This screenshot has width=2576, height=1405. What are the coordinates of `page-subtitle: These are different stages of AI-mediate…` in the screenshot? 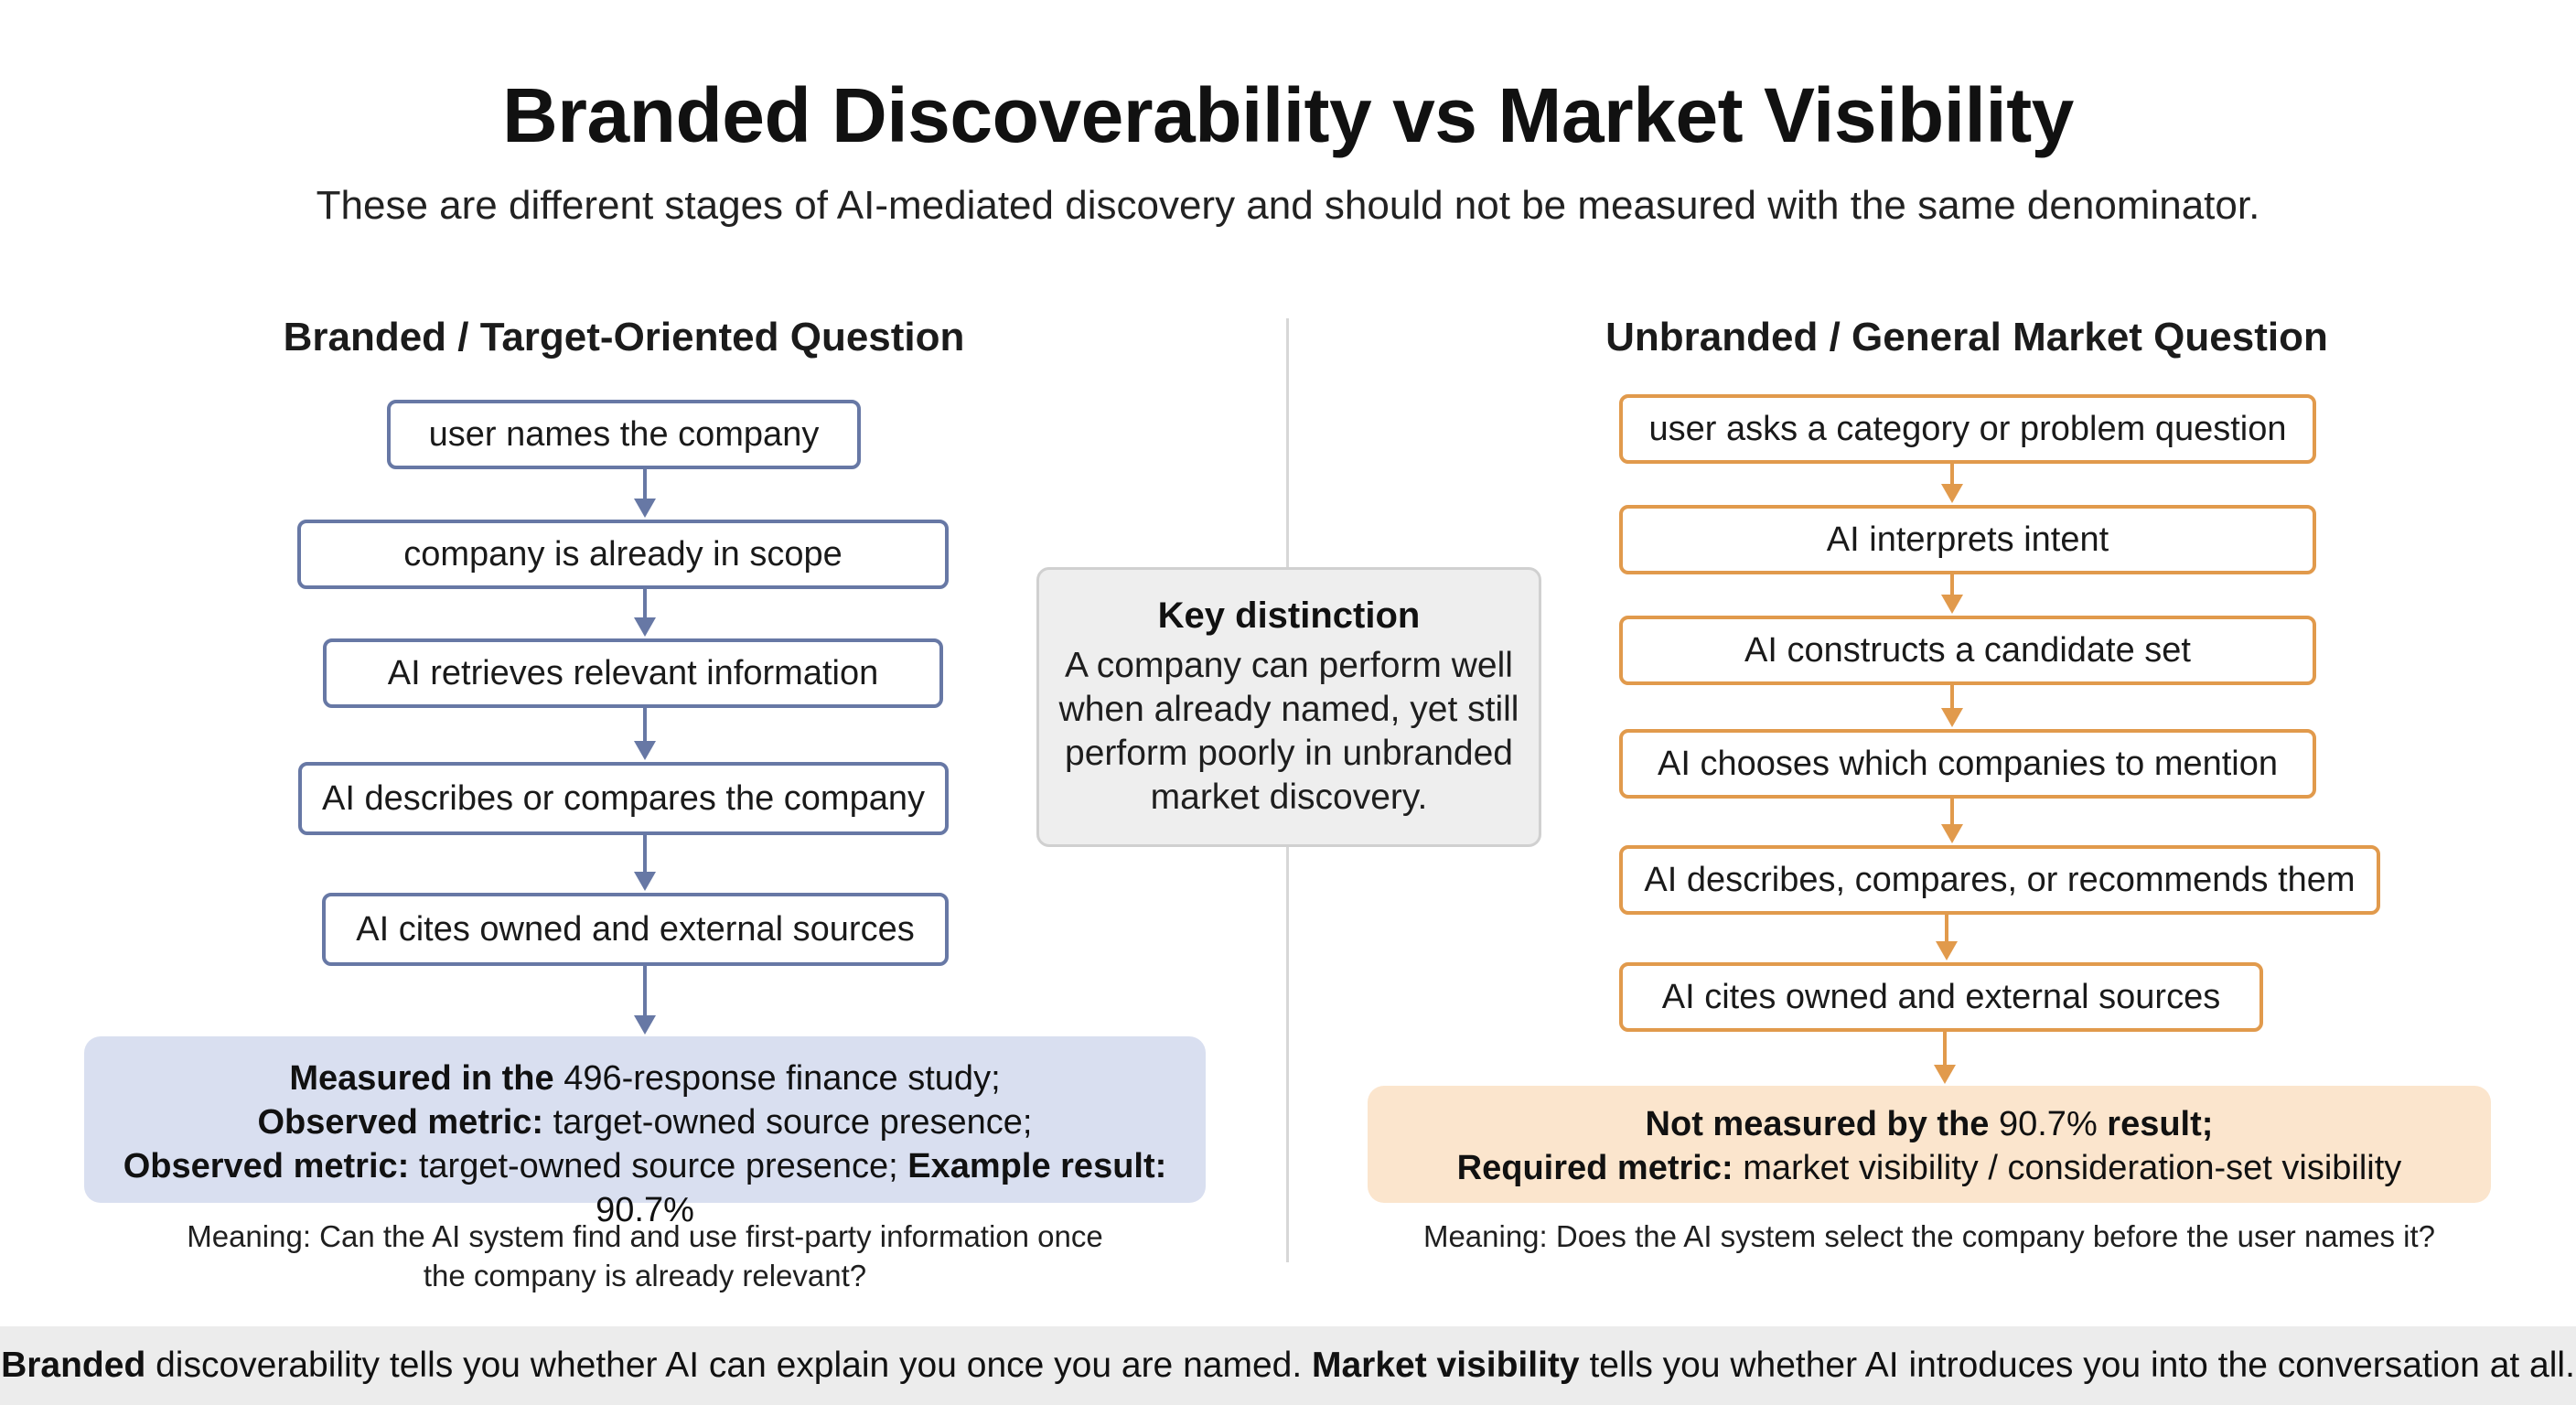 It's located at (1288, 205).